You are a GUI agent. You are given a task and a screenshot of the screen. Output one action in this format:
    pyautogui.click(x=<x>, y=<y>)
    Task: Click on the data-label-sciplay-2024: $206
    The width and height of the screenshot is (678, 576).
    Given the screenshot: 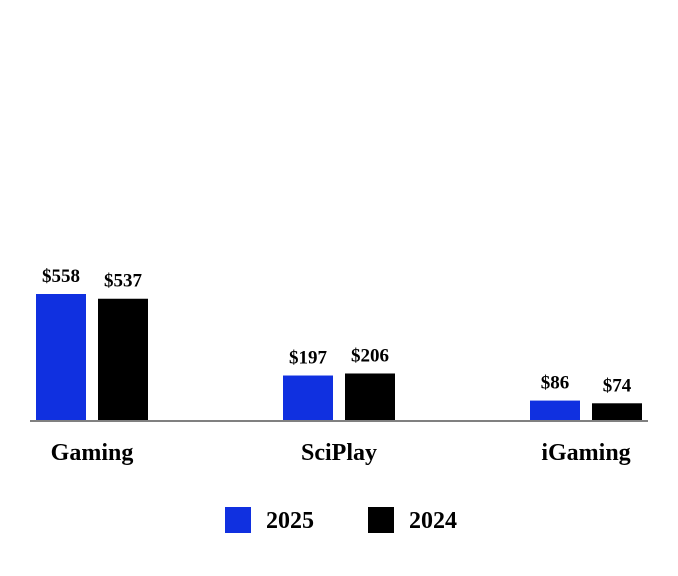 What is the action you would take?
    pyautogui.click(x=370, y=355)
    